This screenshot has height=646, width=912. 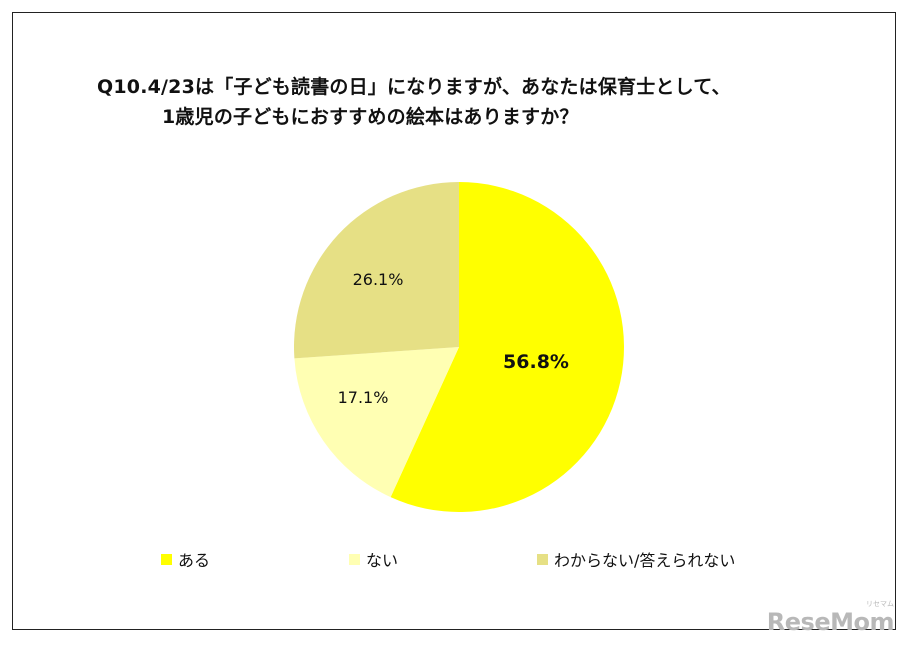 What do you see at coordinates (166, 559) in the screenshot?
I see `legend-swatch-aru` at bounding box center [166, 559].